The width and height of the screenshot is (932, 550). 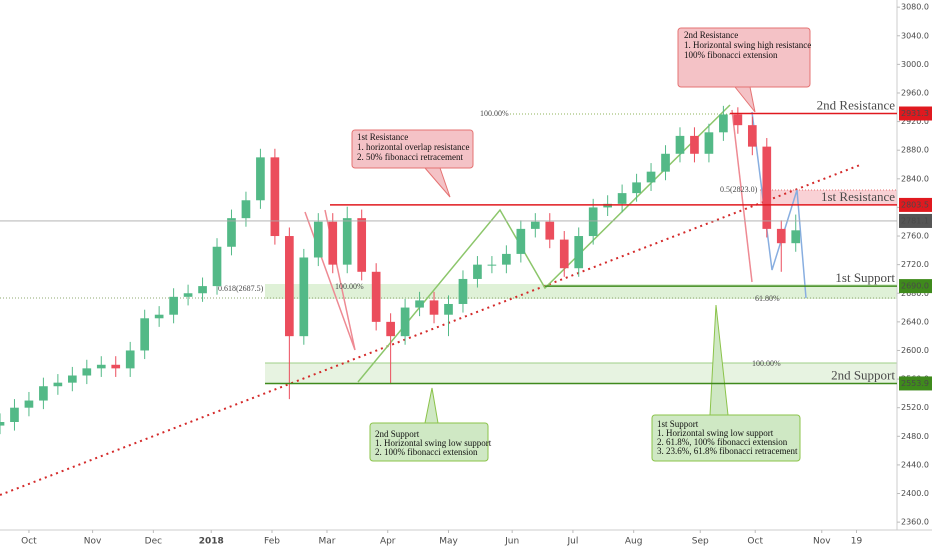 What do you see at coordinates (731, 55) in the screenshot?
I see `note-line: 100% fibonacci extension` at bounding box center [731, 55].